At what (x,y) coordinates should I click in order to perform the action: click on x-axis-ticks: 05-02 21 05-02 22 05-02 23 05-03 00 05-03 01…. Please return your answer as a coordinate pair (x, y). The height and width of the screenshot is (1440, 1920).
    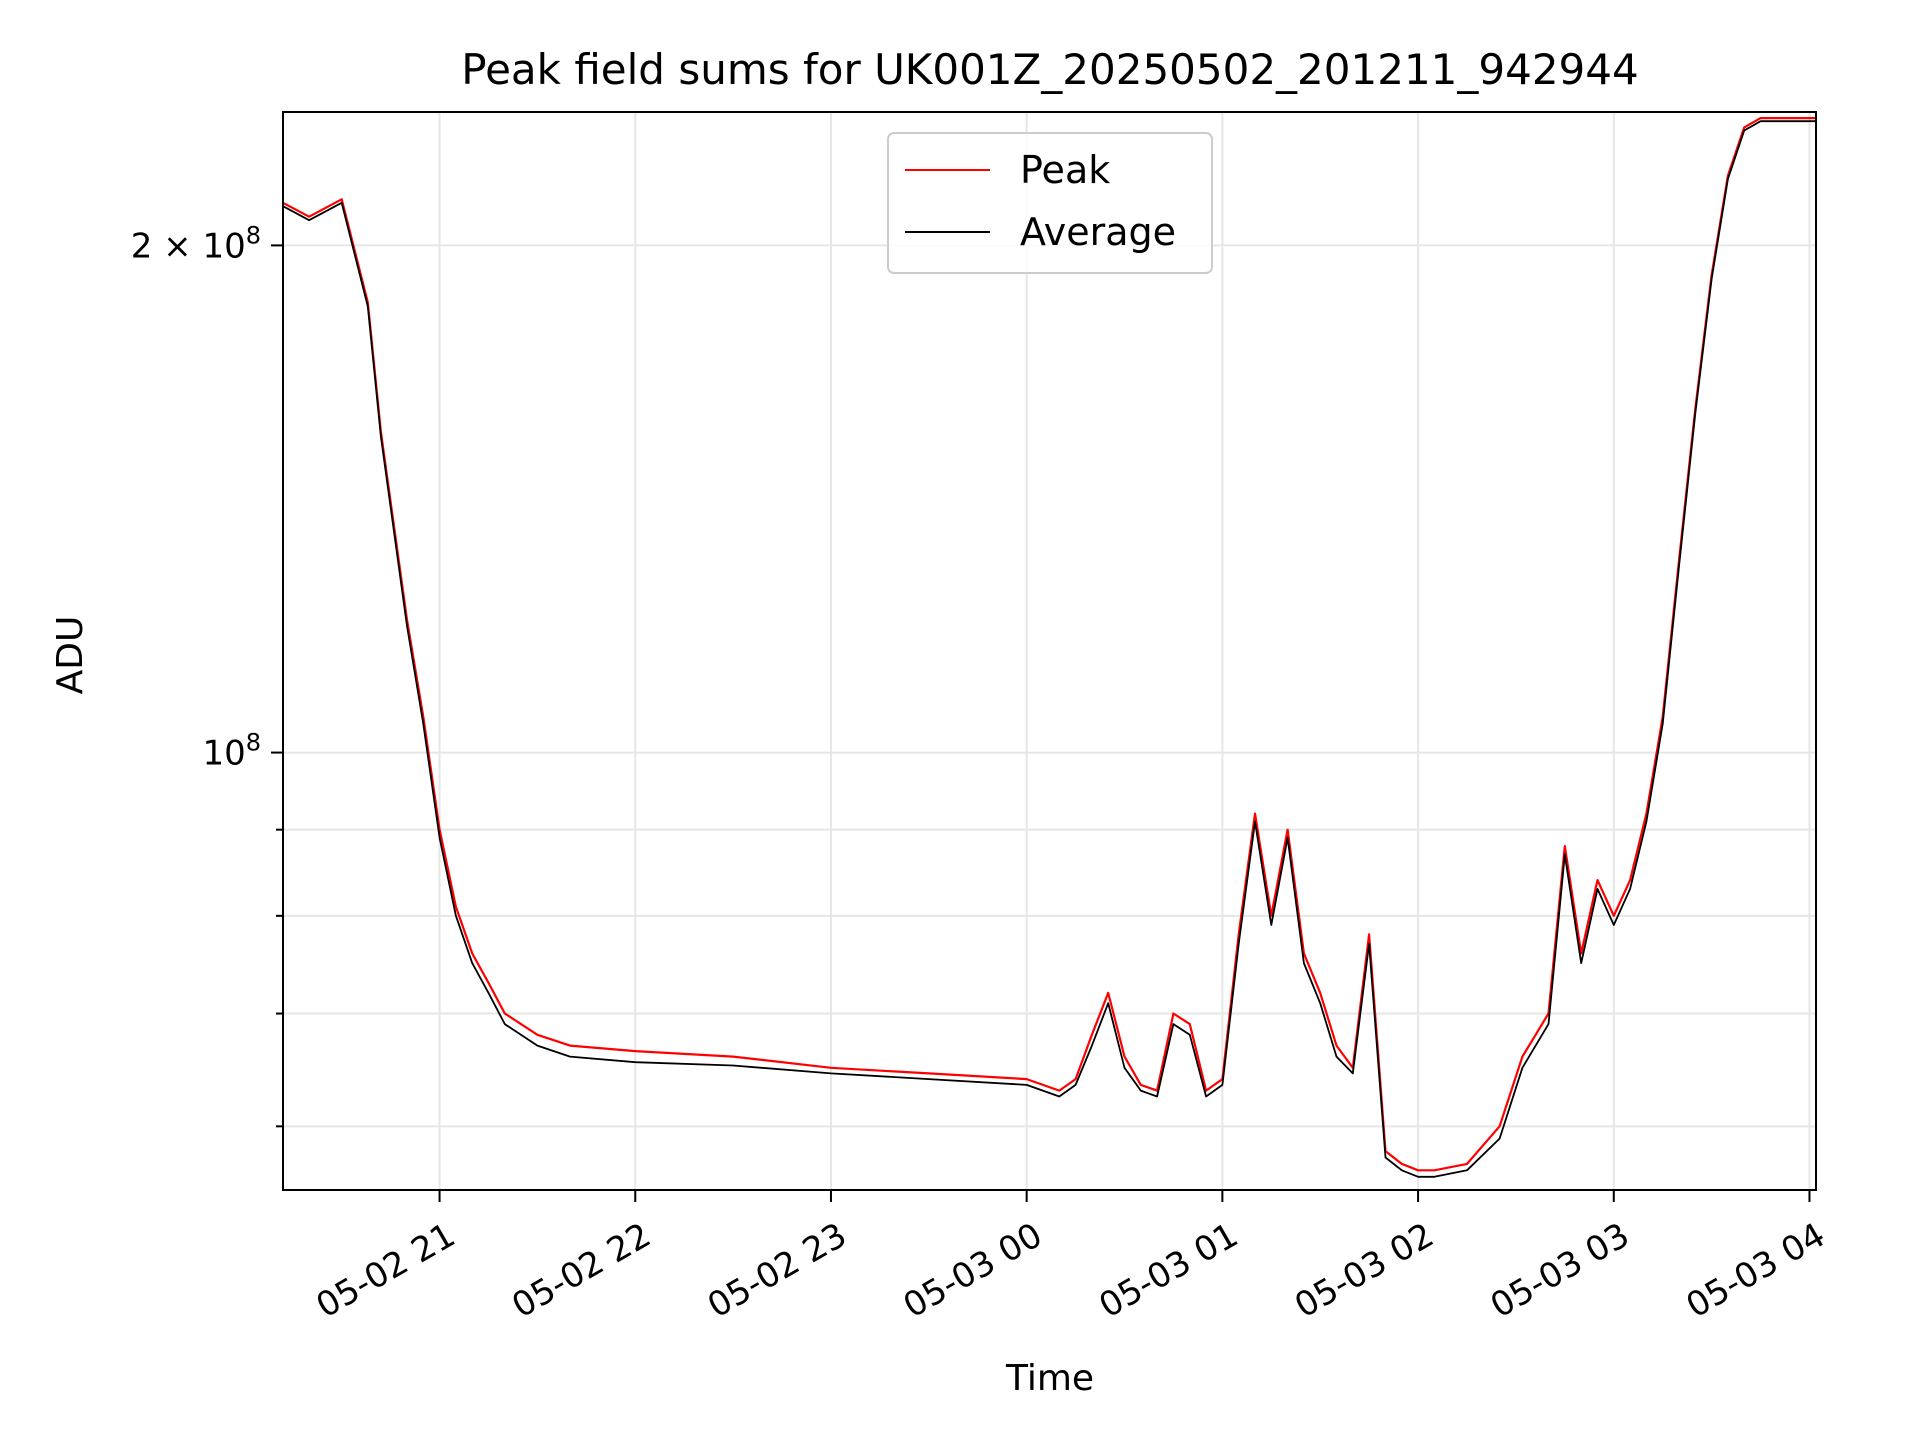
    Looking at the image, I should click on (1071, 1258).